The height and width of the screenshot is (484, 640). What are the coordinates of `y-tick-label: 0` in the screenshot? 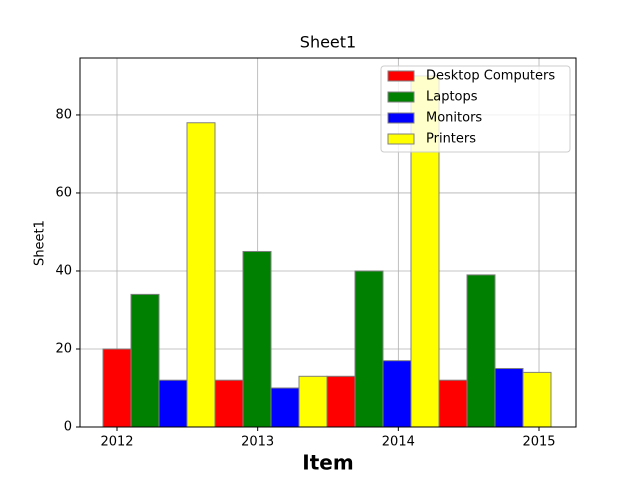 It's located at (68, 427).